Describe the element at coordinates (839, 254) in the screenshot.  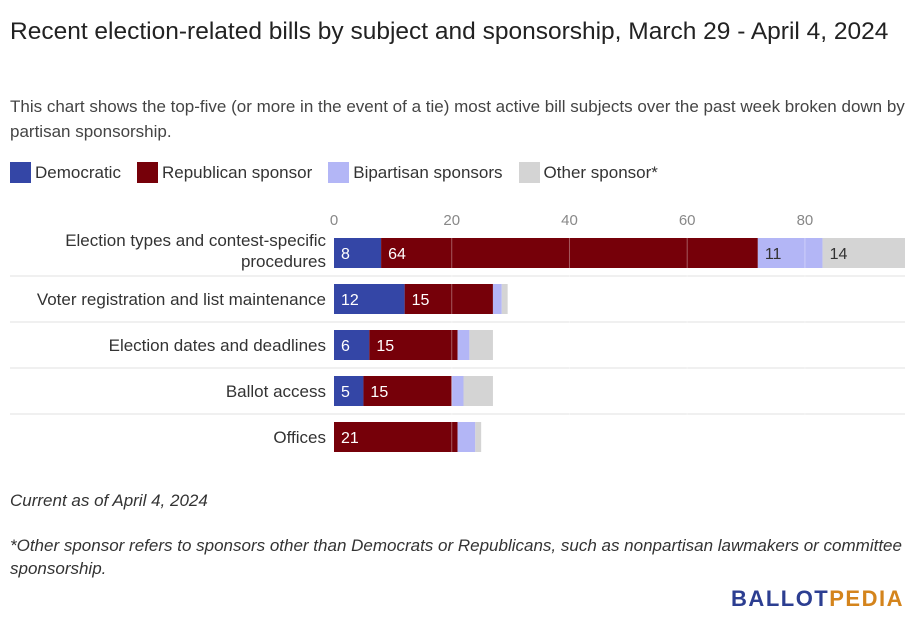
I see `bar-value-label: 14` at that location.